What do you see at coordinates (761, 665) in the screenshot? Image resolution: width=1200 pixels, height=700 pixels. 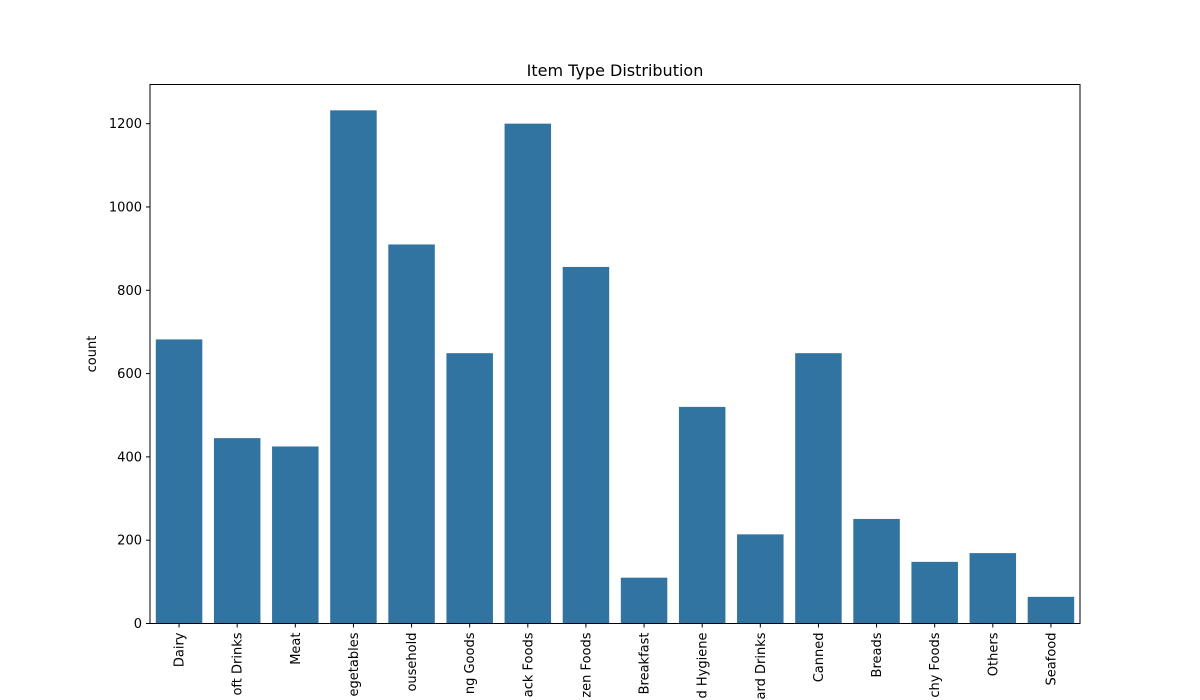 I see `x-tick-label-10: ard Drinks` at bounding box center [761, 665].